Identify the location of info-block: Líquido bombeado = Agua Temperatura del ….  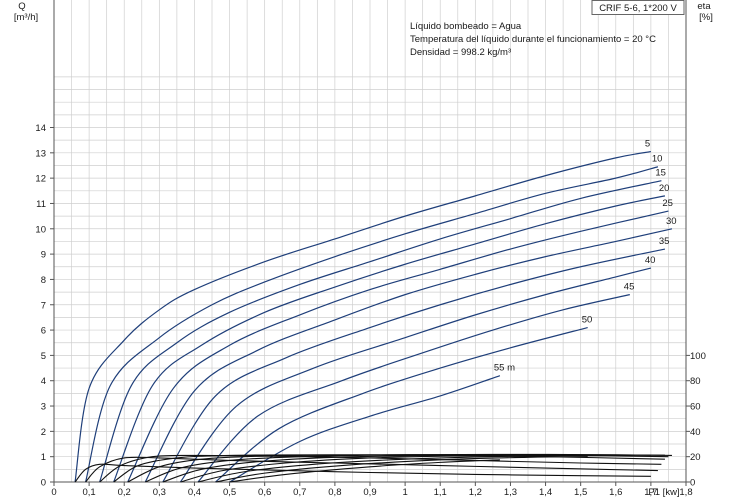
(533, 39).